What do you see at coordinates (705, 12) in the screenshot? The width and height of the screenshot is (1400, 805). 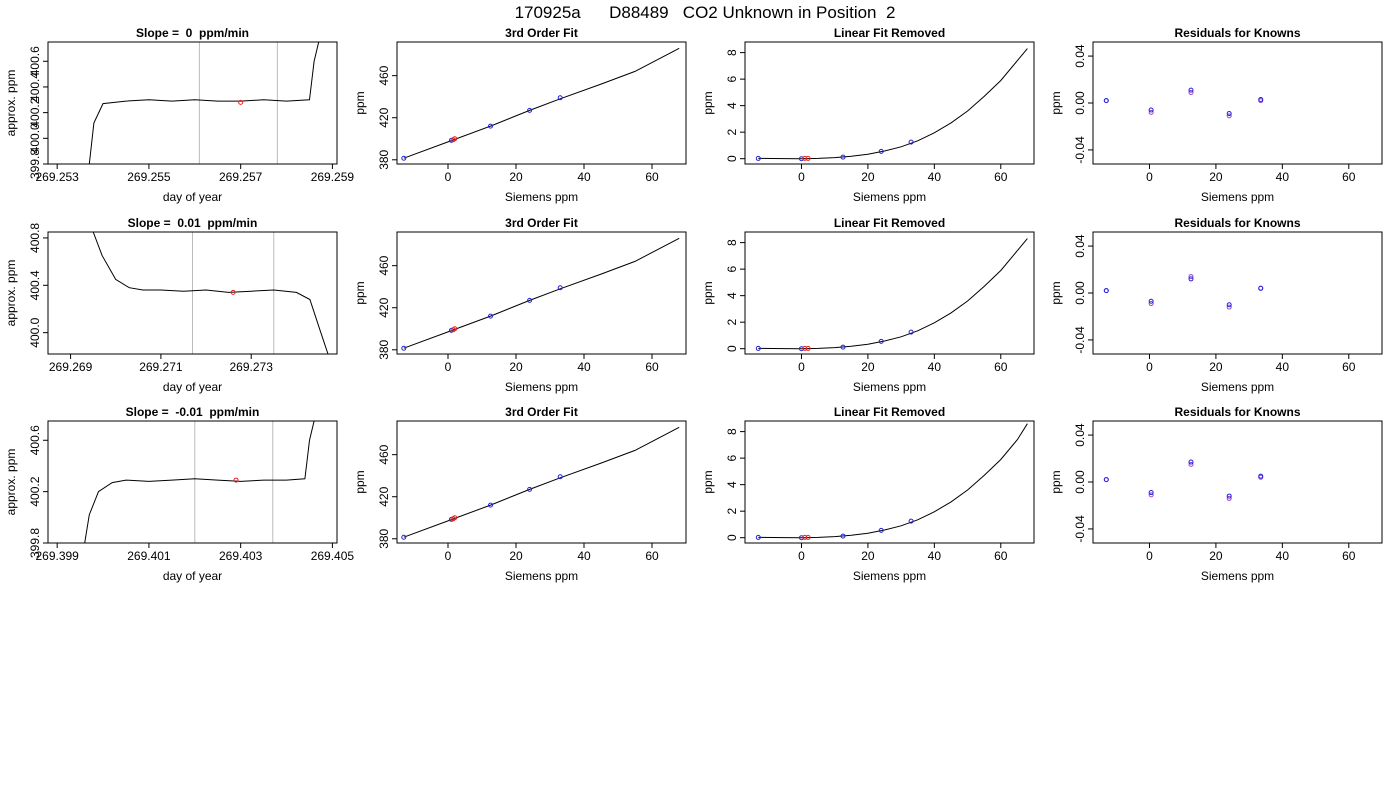 I see `page-title: 170925a D88489 CO2 Unknown in Position 2` at bounding box center [705, 12].